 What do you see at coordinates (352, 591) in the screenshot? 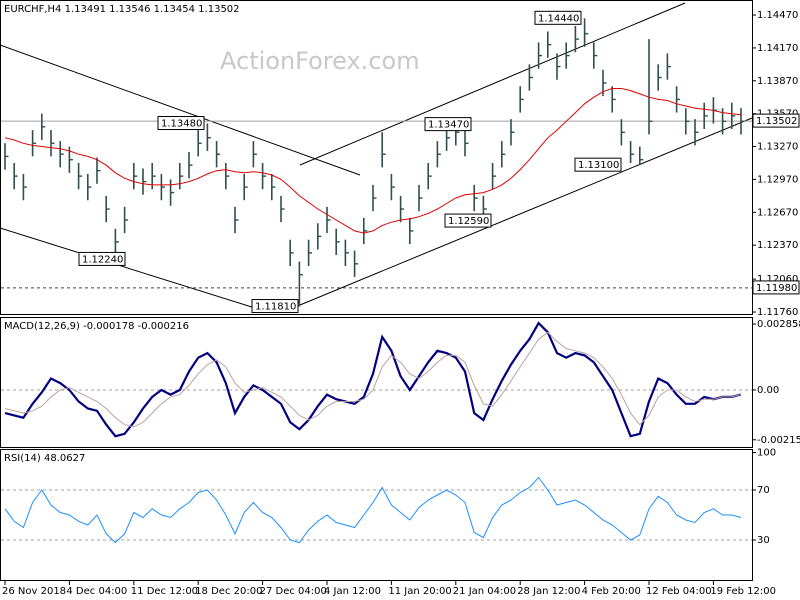
I see `x-tick-label: 4 Jan 12:00` at bounding box center [352, 591].